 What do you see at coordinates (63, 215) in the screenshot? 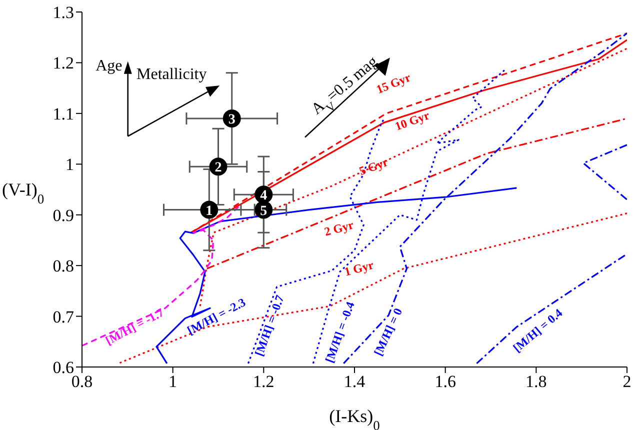
I see `y-tick-label: 0.9` at bounding box center [63, 215].